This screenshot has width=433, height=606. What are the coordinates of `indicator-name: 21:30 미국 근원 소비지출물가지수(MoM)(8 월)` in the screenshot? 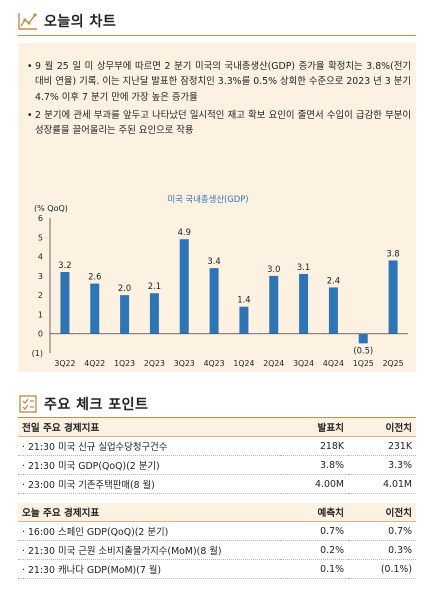 It's located at (124, 551).